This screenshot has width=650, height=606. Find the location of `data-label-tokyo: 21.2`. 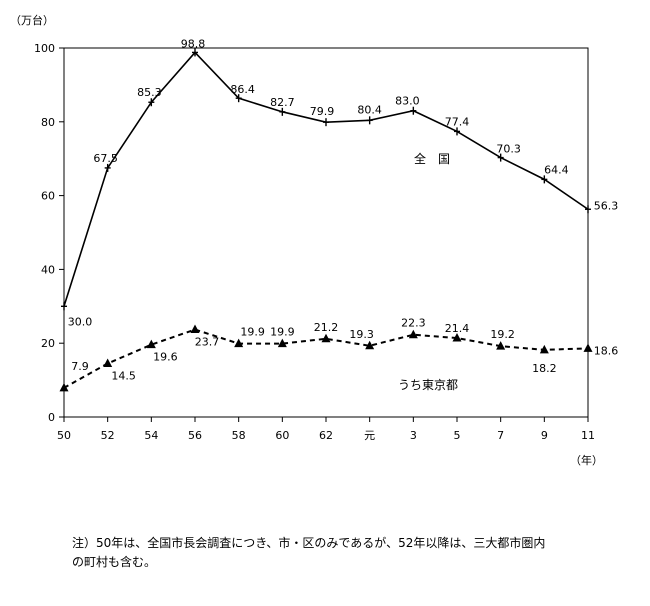

data-label-tokyo: 21.2 is located at coordinates (326, 327).